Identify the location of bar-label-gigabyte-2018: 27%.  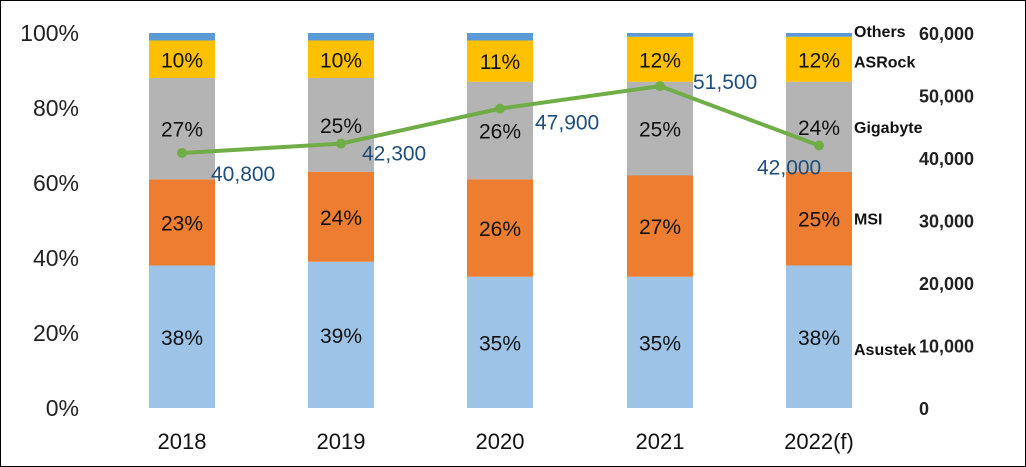
(182, 130).